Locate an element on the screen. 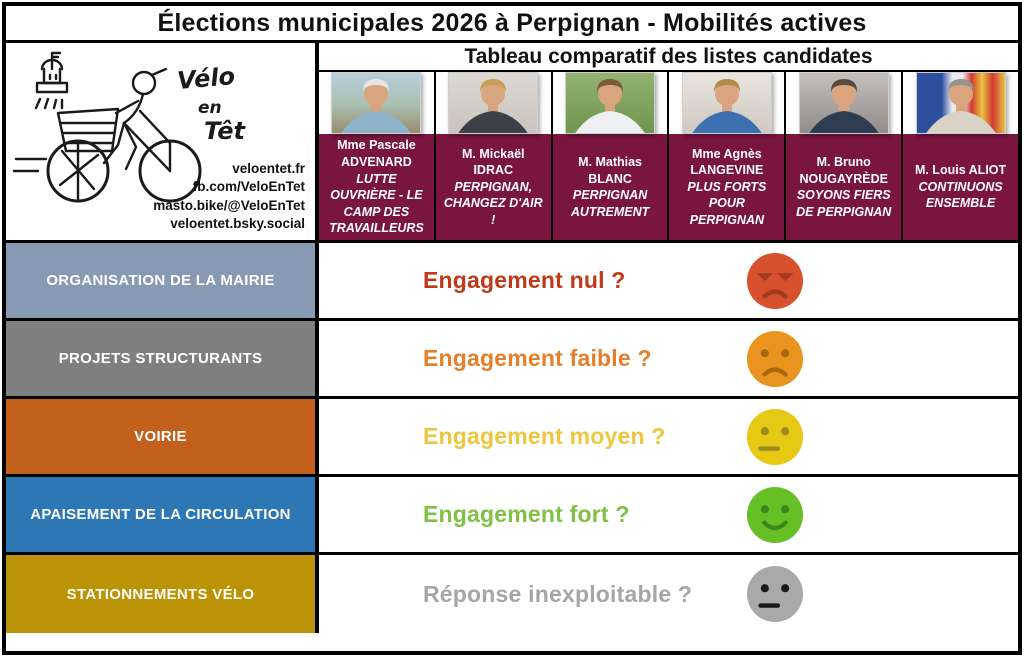 The height and width of the screenshot is (660, 1024). happy-face-icon is located at coordinates (775, 515).